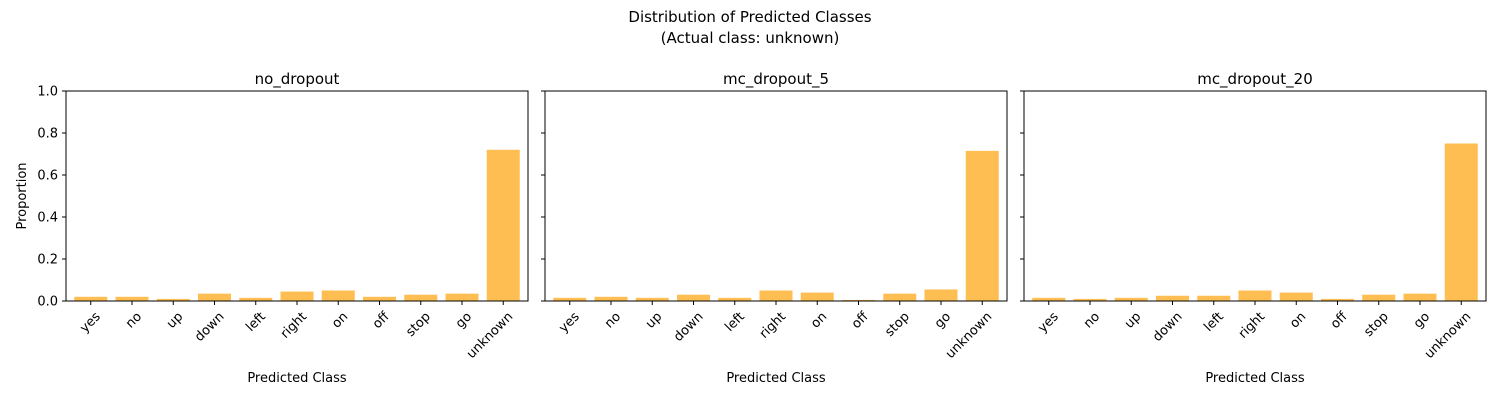 The height and width of the screenshot is (400, 1500). What do you see at coordinates (750, 38) in the screenshot?
I see `figure-subtitle: (Actual class: unknown)` at bounding box center [750, 38].